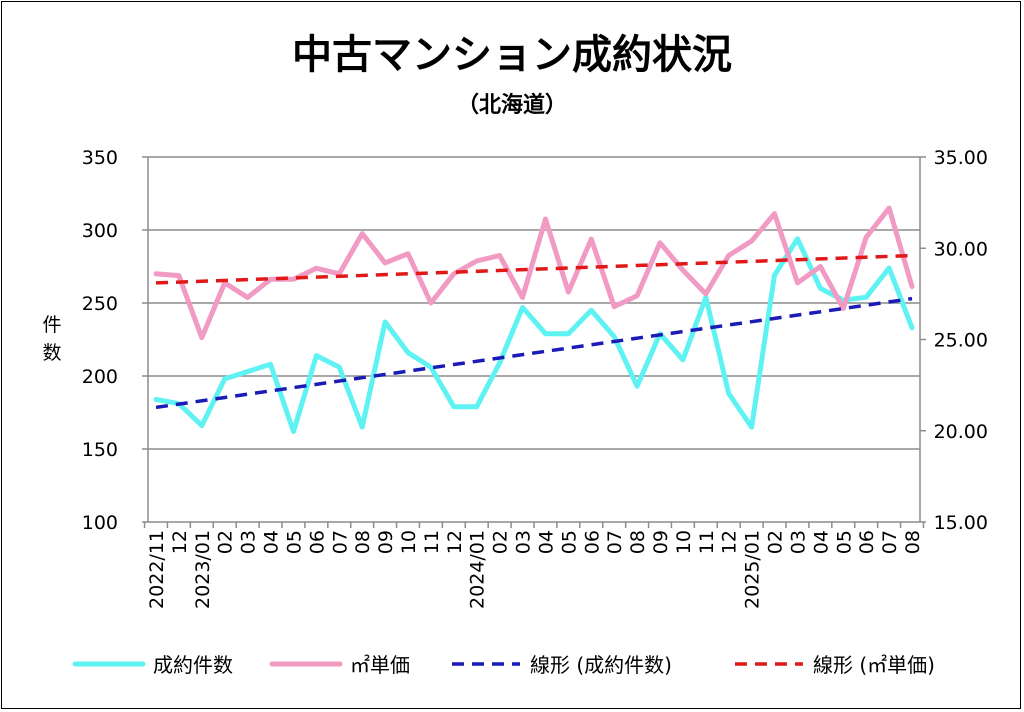 Image resolution: width=1024 pixels, height=712 pixels. Describe the element at coordinates (961, 341) in the screenshot. I see `right-tick-label: 25.00` at that location.